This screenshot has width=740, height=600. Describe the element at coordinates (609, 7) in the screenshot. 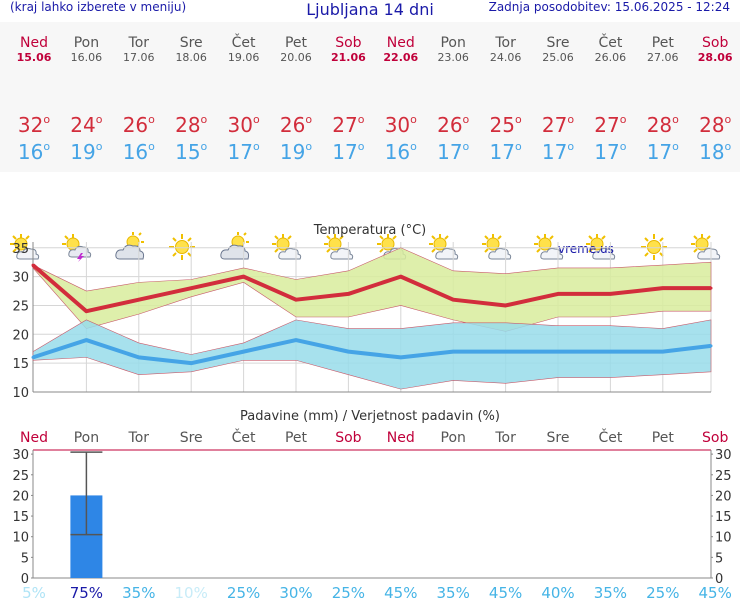

I see `last-updated: Zadnja posodobitev: 15.06.2025 - 12:24` at that location.